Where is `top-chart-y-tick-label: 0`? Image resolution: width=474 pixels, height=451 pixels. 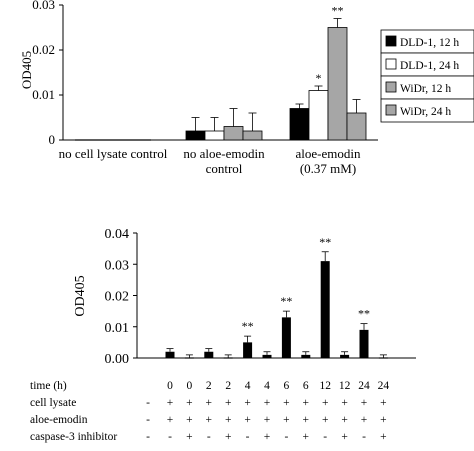 top-chart-y-tick-label: 0 is located at coordinates (52, 139).